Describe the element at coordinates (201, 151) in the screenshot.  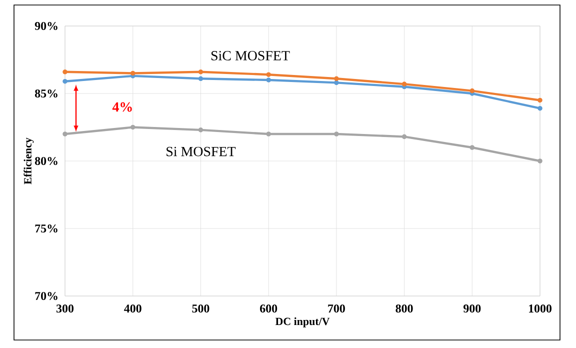
I see `annotation: Si MOSFET` at that location.